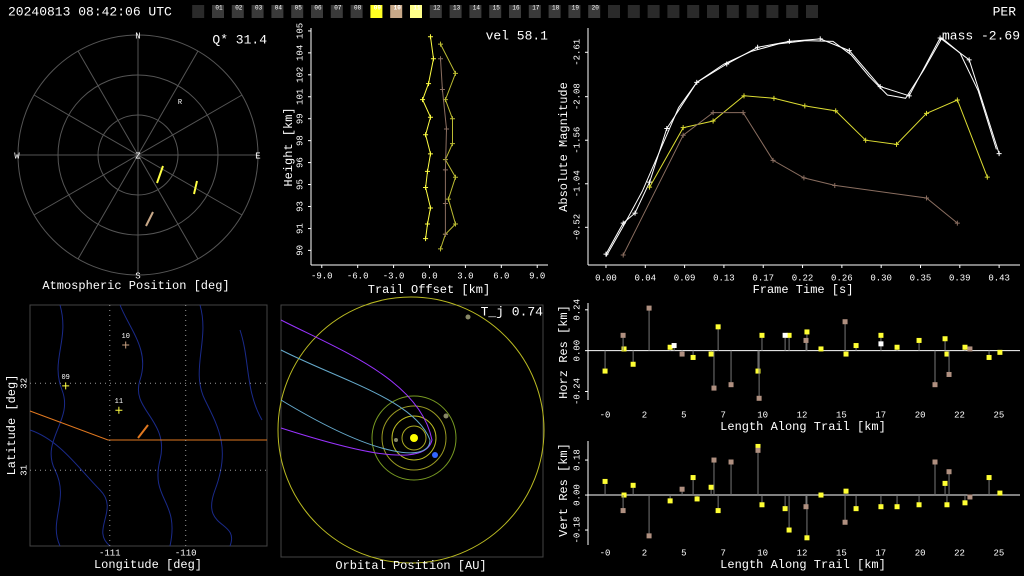  What do you see at coordinates (257, 156) in the screenshot?
I see `direction-e: E` at bounding box center [257, 156].